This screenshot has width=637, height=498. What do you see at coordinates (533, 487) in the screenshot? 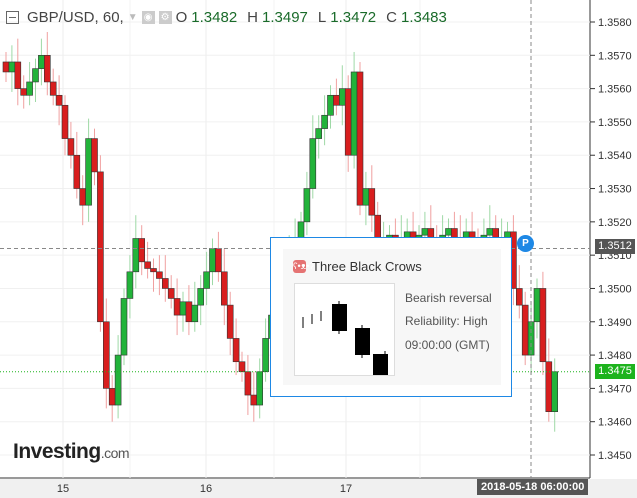
I see `crosshair-date-label: 2018-05-18 06:00:00` at bounding box center [533, 487].